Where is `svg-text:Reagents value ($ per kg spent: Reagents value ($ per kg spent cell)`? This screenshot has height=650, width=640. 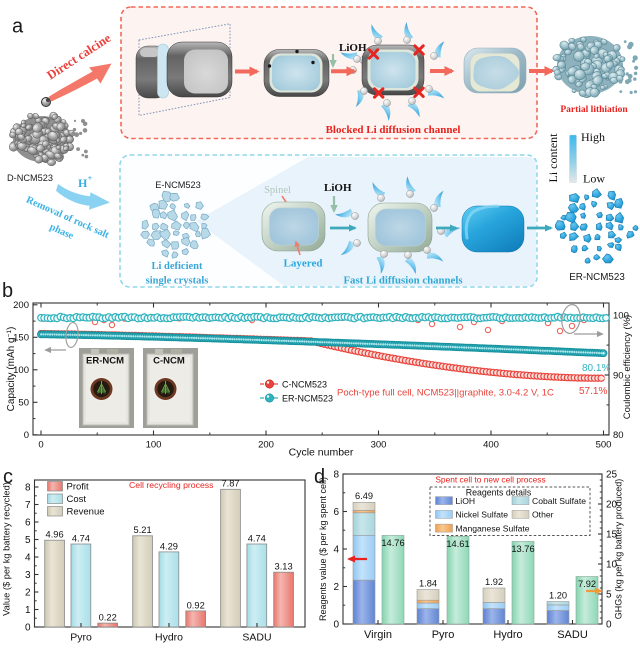 svg-text:Reagents value ($ per kg spent: Reagents value ($ per kg spent cell) is located at coordinates (323, 549).